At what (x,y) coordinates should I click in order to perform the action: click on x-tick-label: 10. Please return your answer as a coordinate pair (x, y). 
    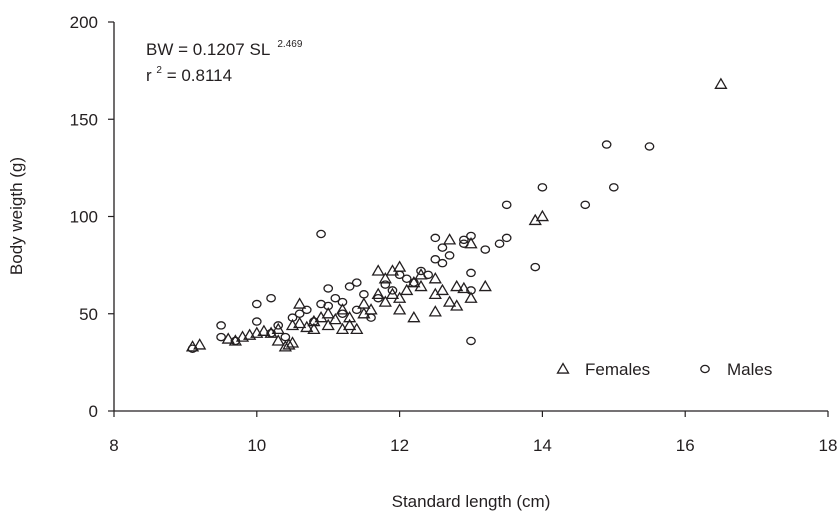
    Looking at the image, I should click on (256, 445).